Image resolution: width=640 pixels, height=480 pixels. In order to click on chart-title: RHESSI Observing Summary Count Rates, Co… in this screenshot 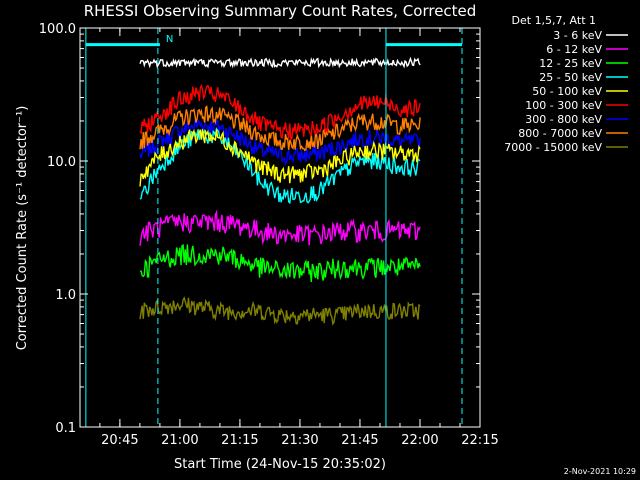, I will do `click(280, 11)`.